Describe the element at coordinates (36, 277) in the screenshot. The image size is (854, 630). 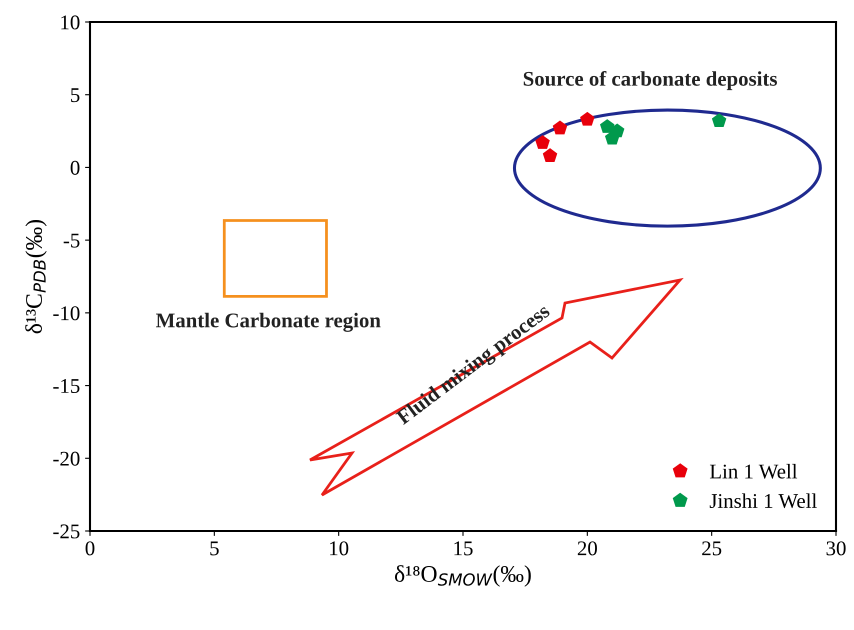
I see `y-axis-title: δ¹³C$_{PDB}$(‰)` at that location.